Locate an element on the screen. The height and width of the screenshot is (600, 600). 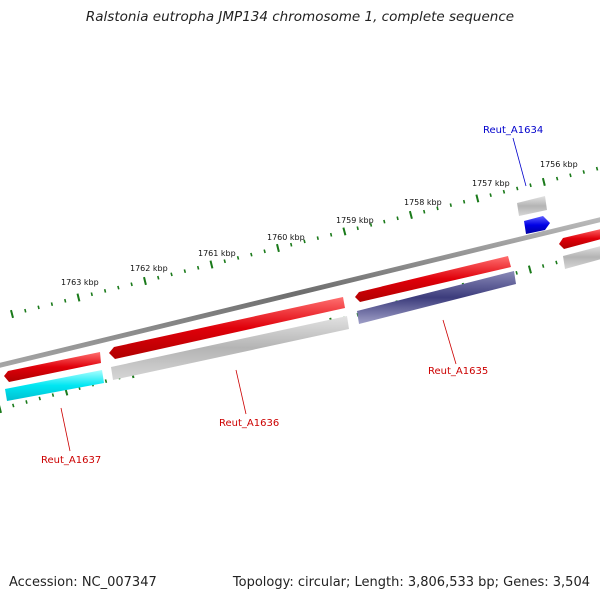
reut-a1634-label: Reut_A1634 is located at coordinates (513, 130).